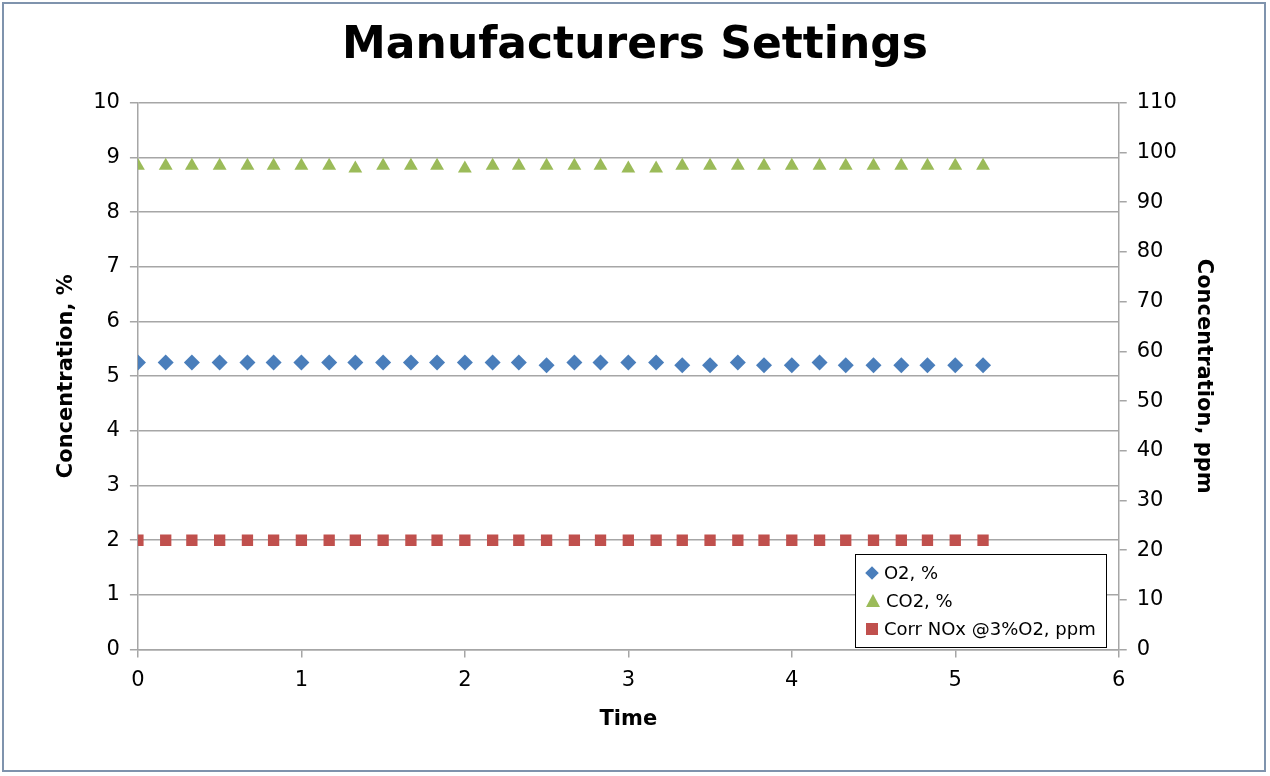 This screenshot has width=1270, height=776. I want to click on y2-tick-label: 100, so click(1156, 150).